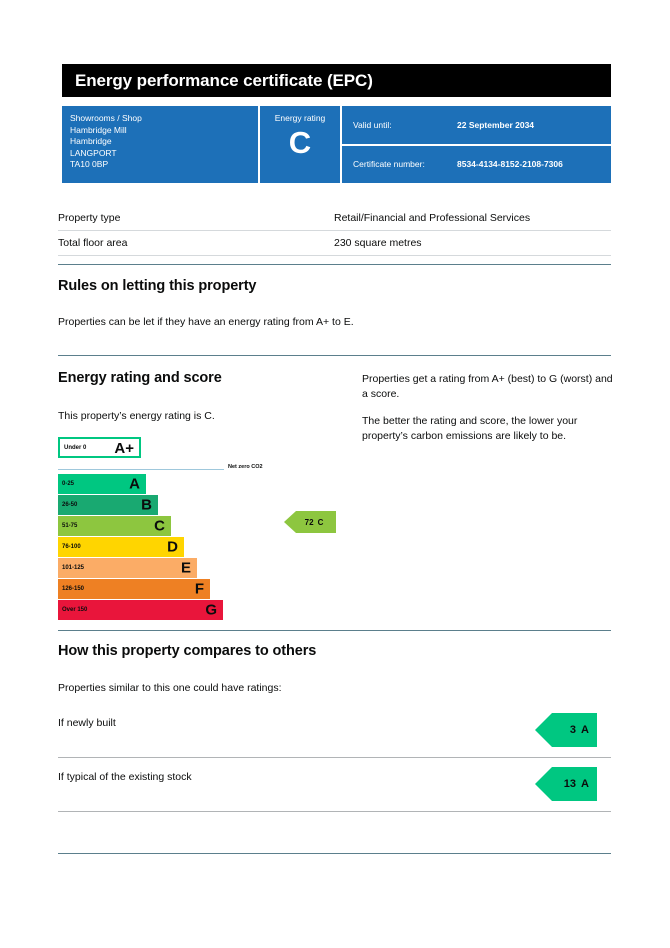 The width and height of the screenshot is (670, 948). Describe the element at coordinates (127, 568) in the screenshot. I see `epc-band-e: 101-125 E` at that location.